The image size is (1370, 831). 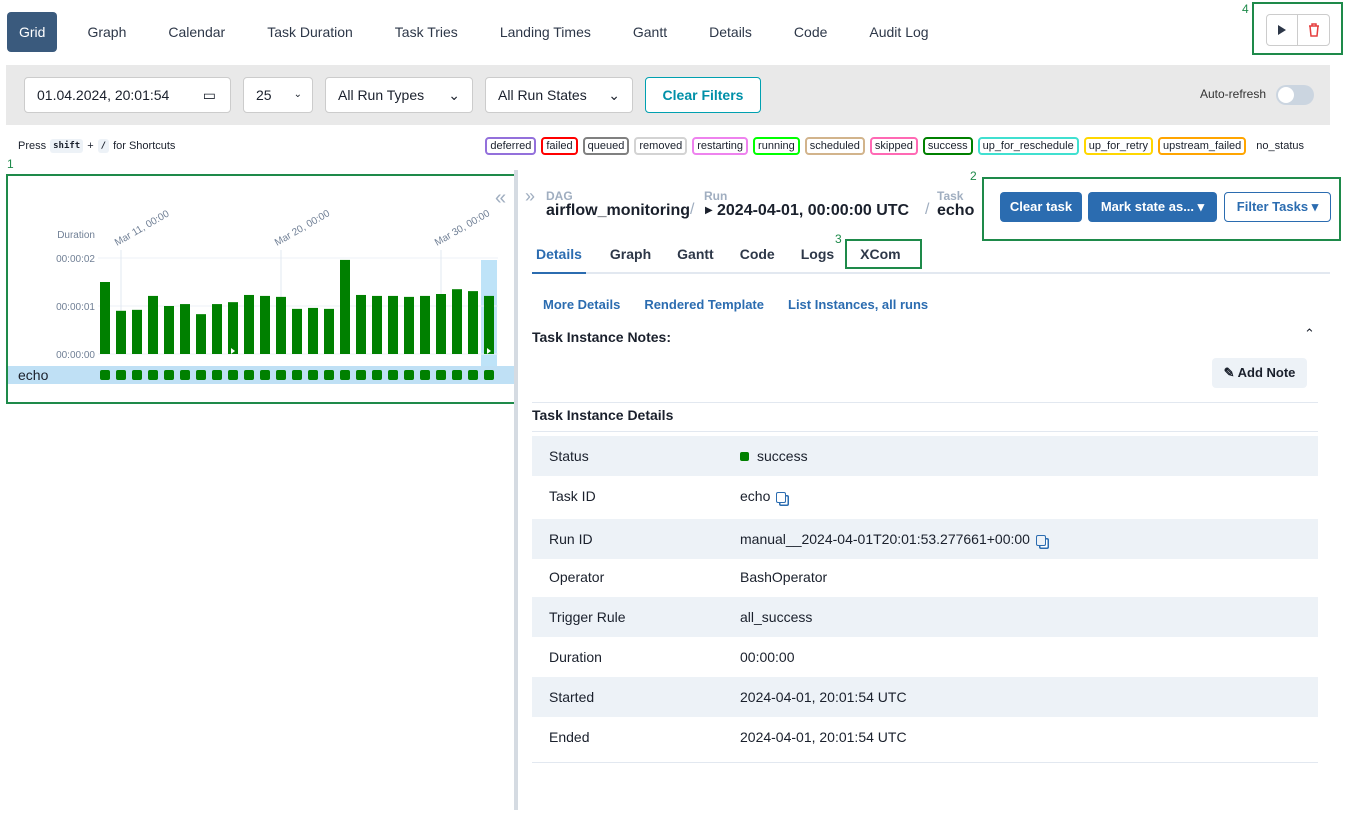 What do you see at coordinates (32, 32) in the screenshot?
I see `nav-tab: Grid` at bounding box center [32, 32].